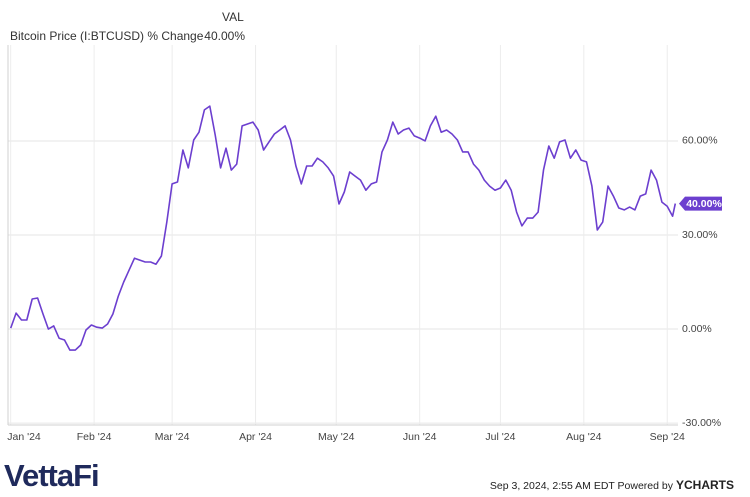 Image resolution: width=750 pixels, height=497 pixels. I want to click on x-tick-label: May '24, so click(336, 437).